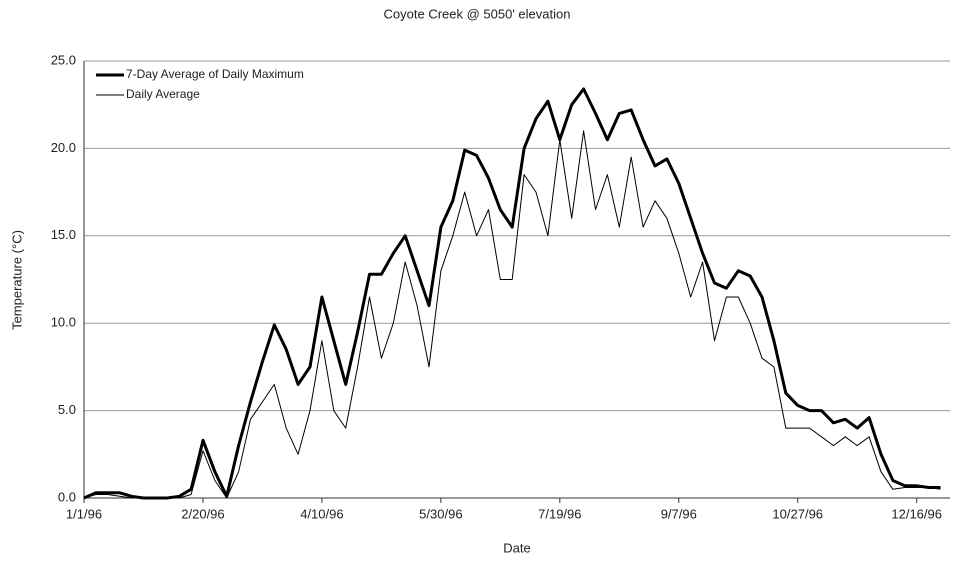 This screenshot has height=563, width=955. I want to click on x-tick-label: 12/16/96, so click(916, 513).